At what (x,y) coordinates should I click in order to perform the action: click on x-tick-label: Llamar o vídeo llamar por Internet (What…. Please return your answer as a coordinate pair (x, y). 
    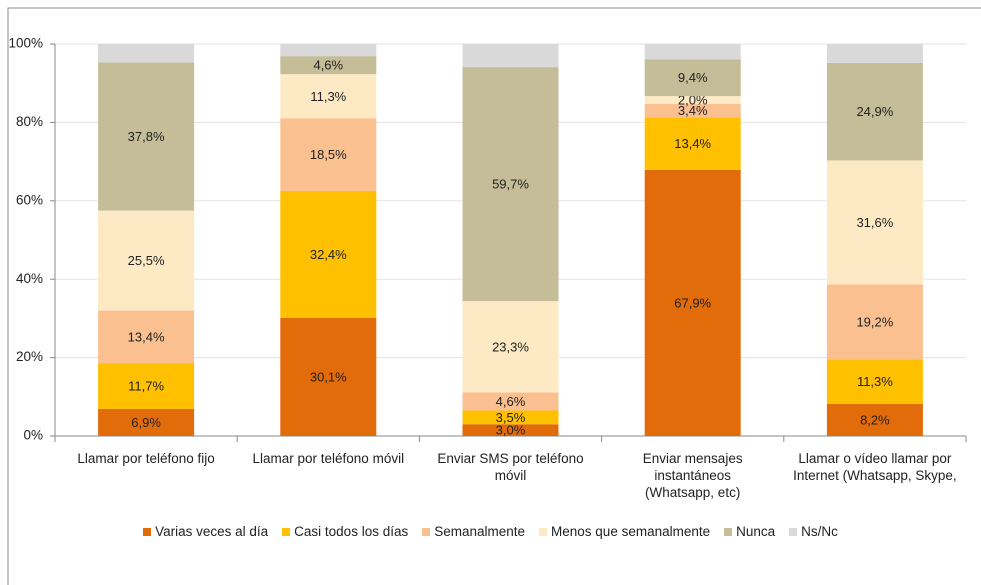
    Looking at the image, I should click on (875, 467).